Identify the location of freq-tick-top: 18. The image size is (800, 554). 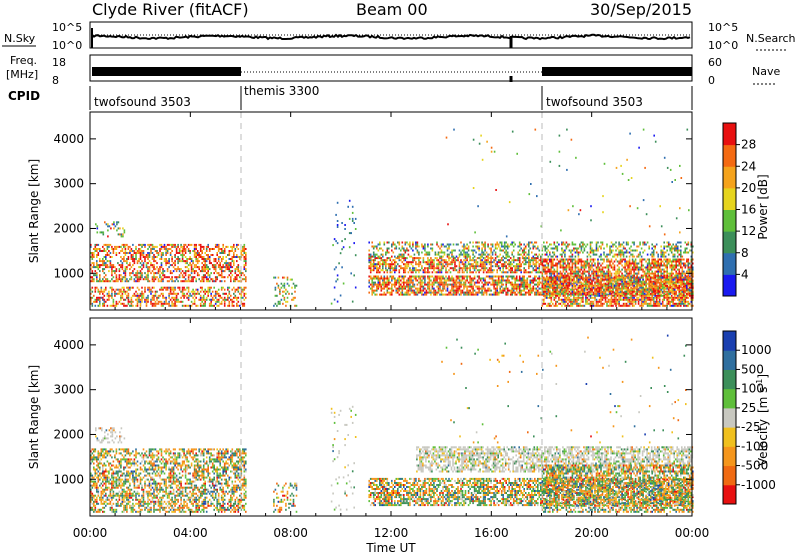
(59, 62).